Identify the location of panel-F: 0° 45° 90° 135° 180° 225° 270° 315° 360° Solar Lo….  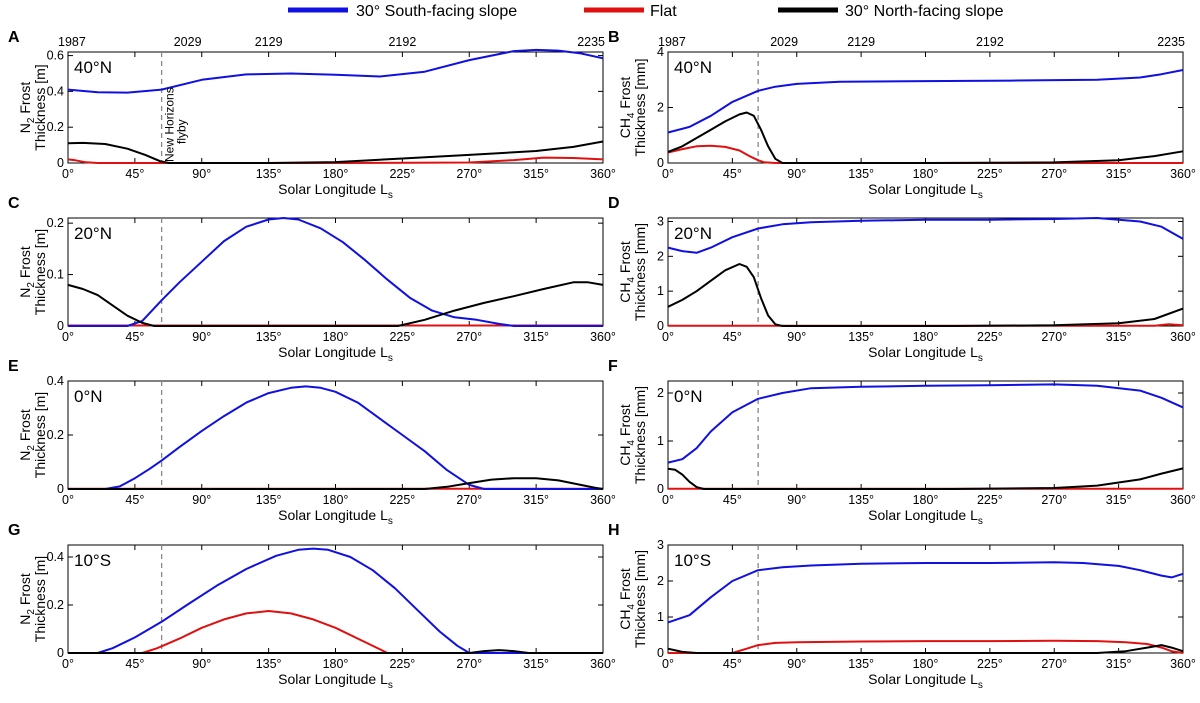
(902, 442).